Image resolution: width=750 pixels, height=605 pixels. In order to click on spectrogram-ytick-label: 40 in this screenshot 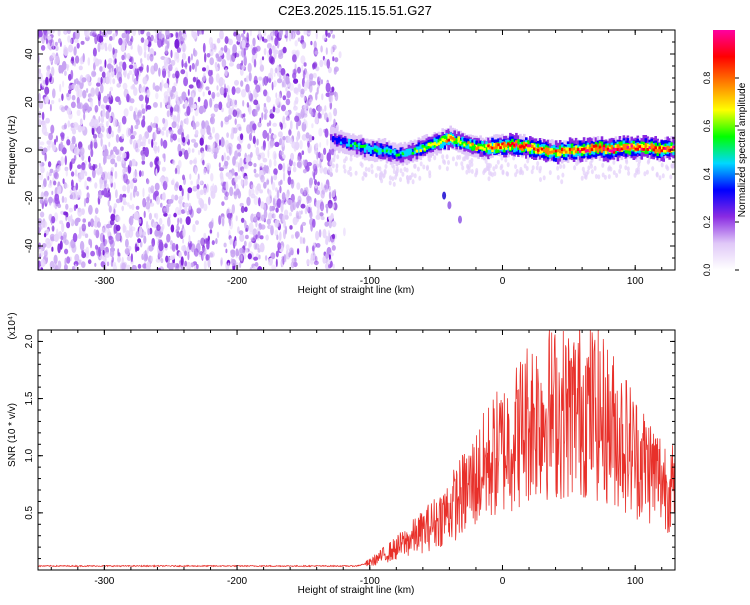, I will do `click(29, 54)`.